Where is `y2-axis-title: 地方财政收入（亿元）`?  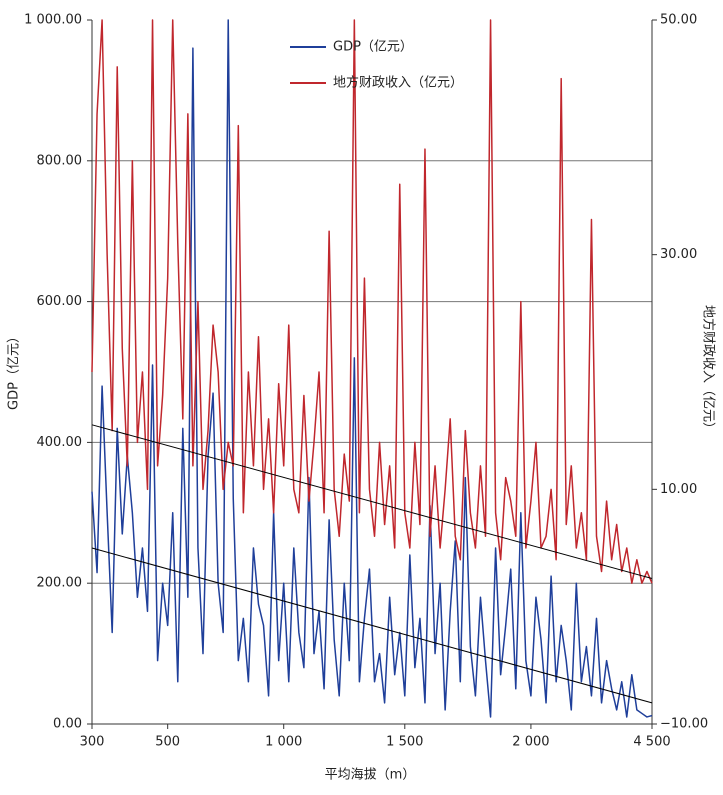
y2-axis-title: 地方财政收入（亿元） is located at coordinates (709, 370).